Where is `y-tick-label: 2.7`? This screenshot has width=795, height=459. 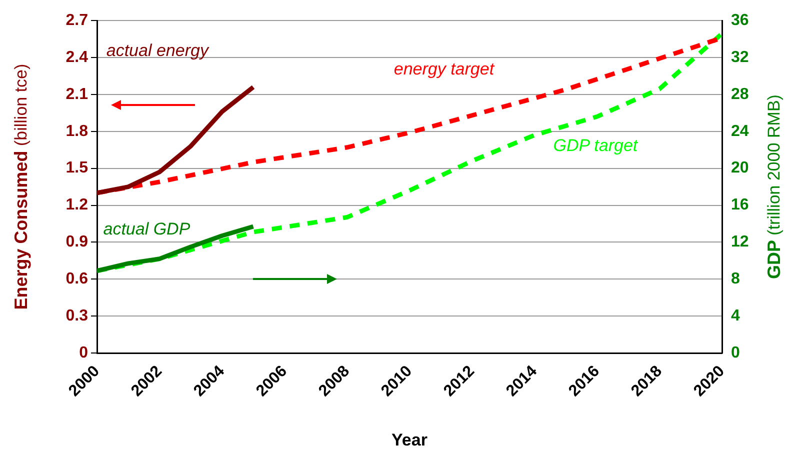 y-tick-label: 2.7 is located at coordinates (77, 21).